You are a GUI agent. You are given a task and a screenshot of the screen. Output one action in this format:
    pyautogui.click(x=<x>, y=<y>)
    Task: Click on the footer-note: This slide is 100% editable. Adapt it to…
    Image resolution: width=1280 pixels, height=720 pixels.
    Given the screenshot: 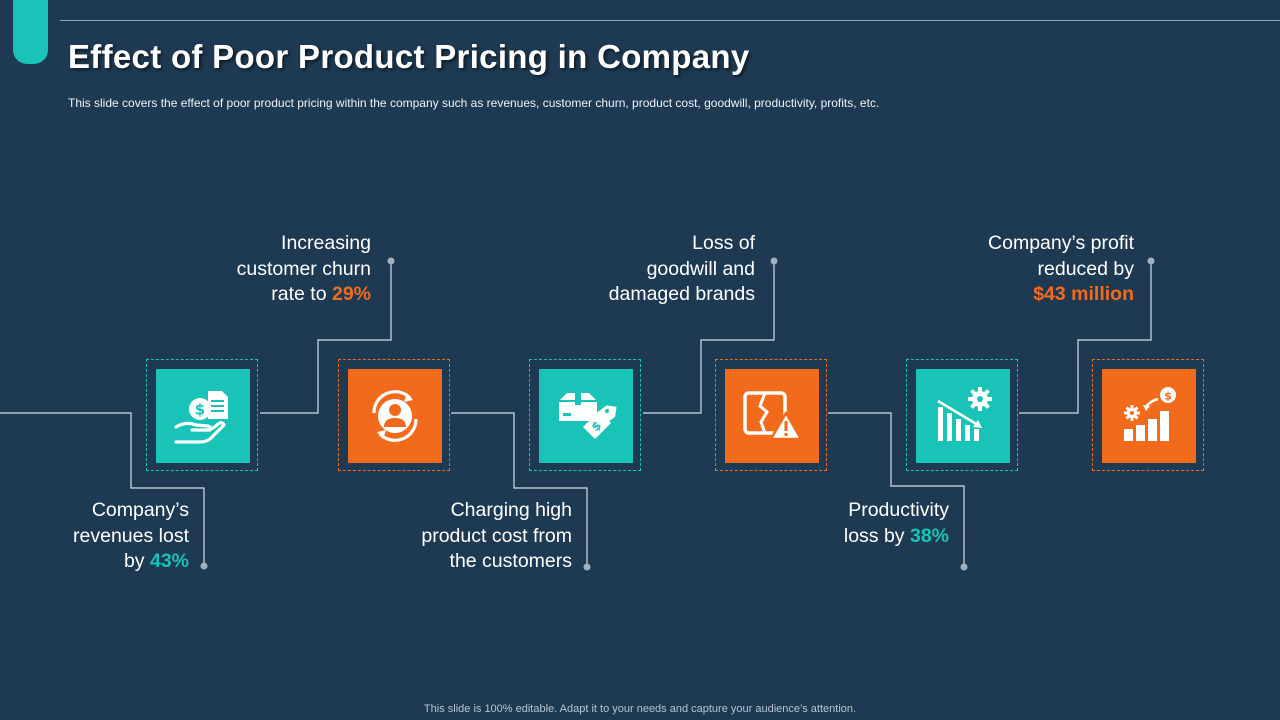 What is the action you would take?
    pyautogui.click(x=640, y=709)
    